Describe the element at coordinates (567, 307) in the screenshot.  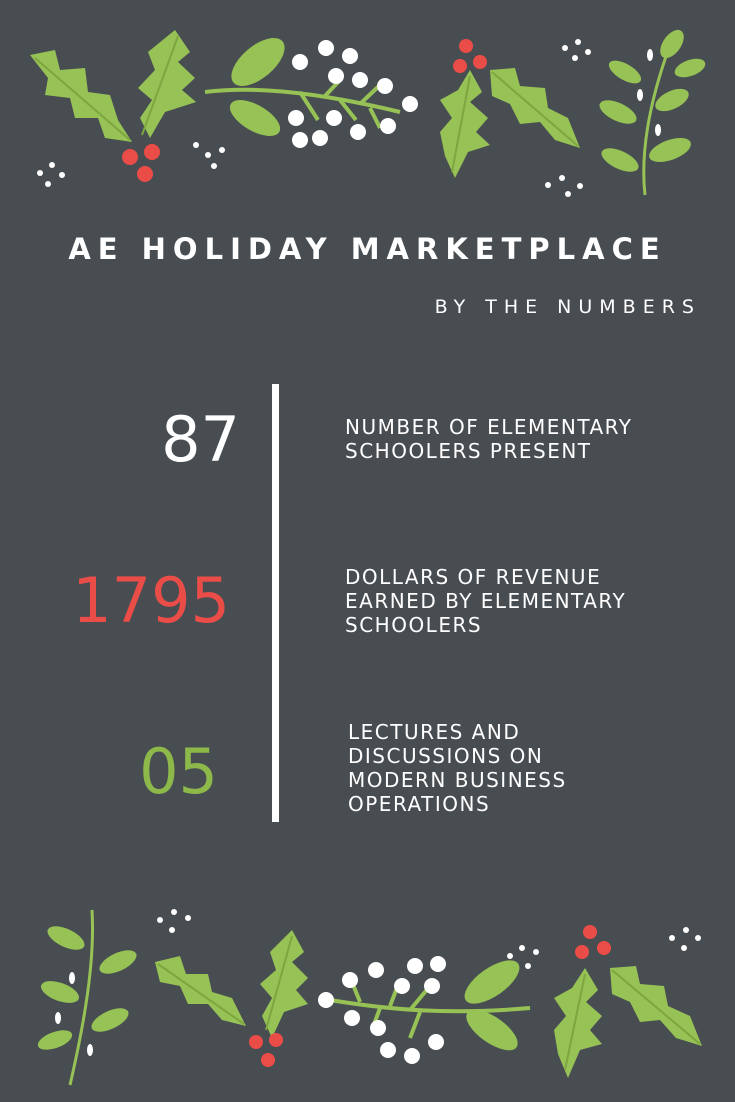
I see `page-subtitle: BY THE NUMBERS` at that location.